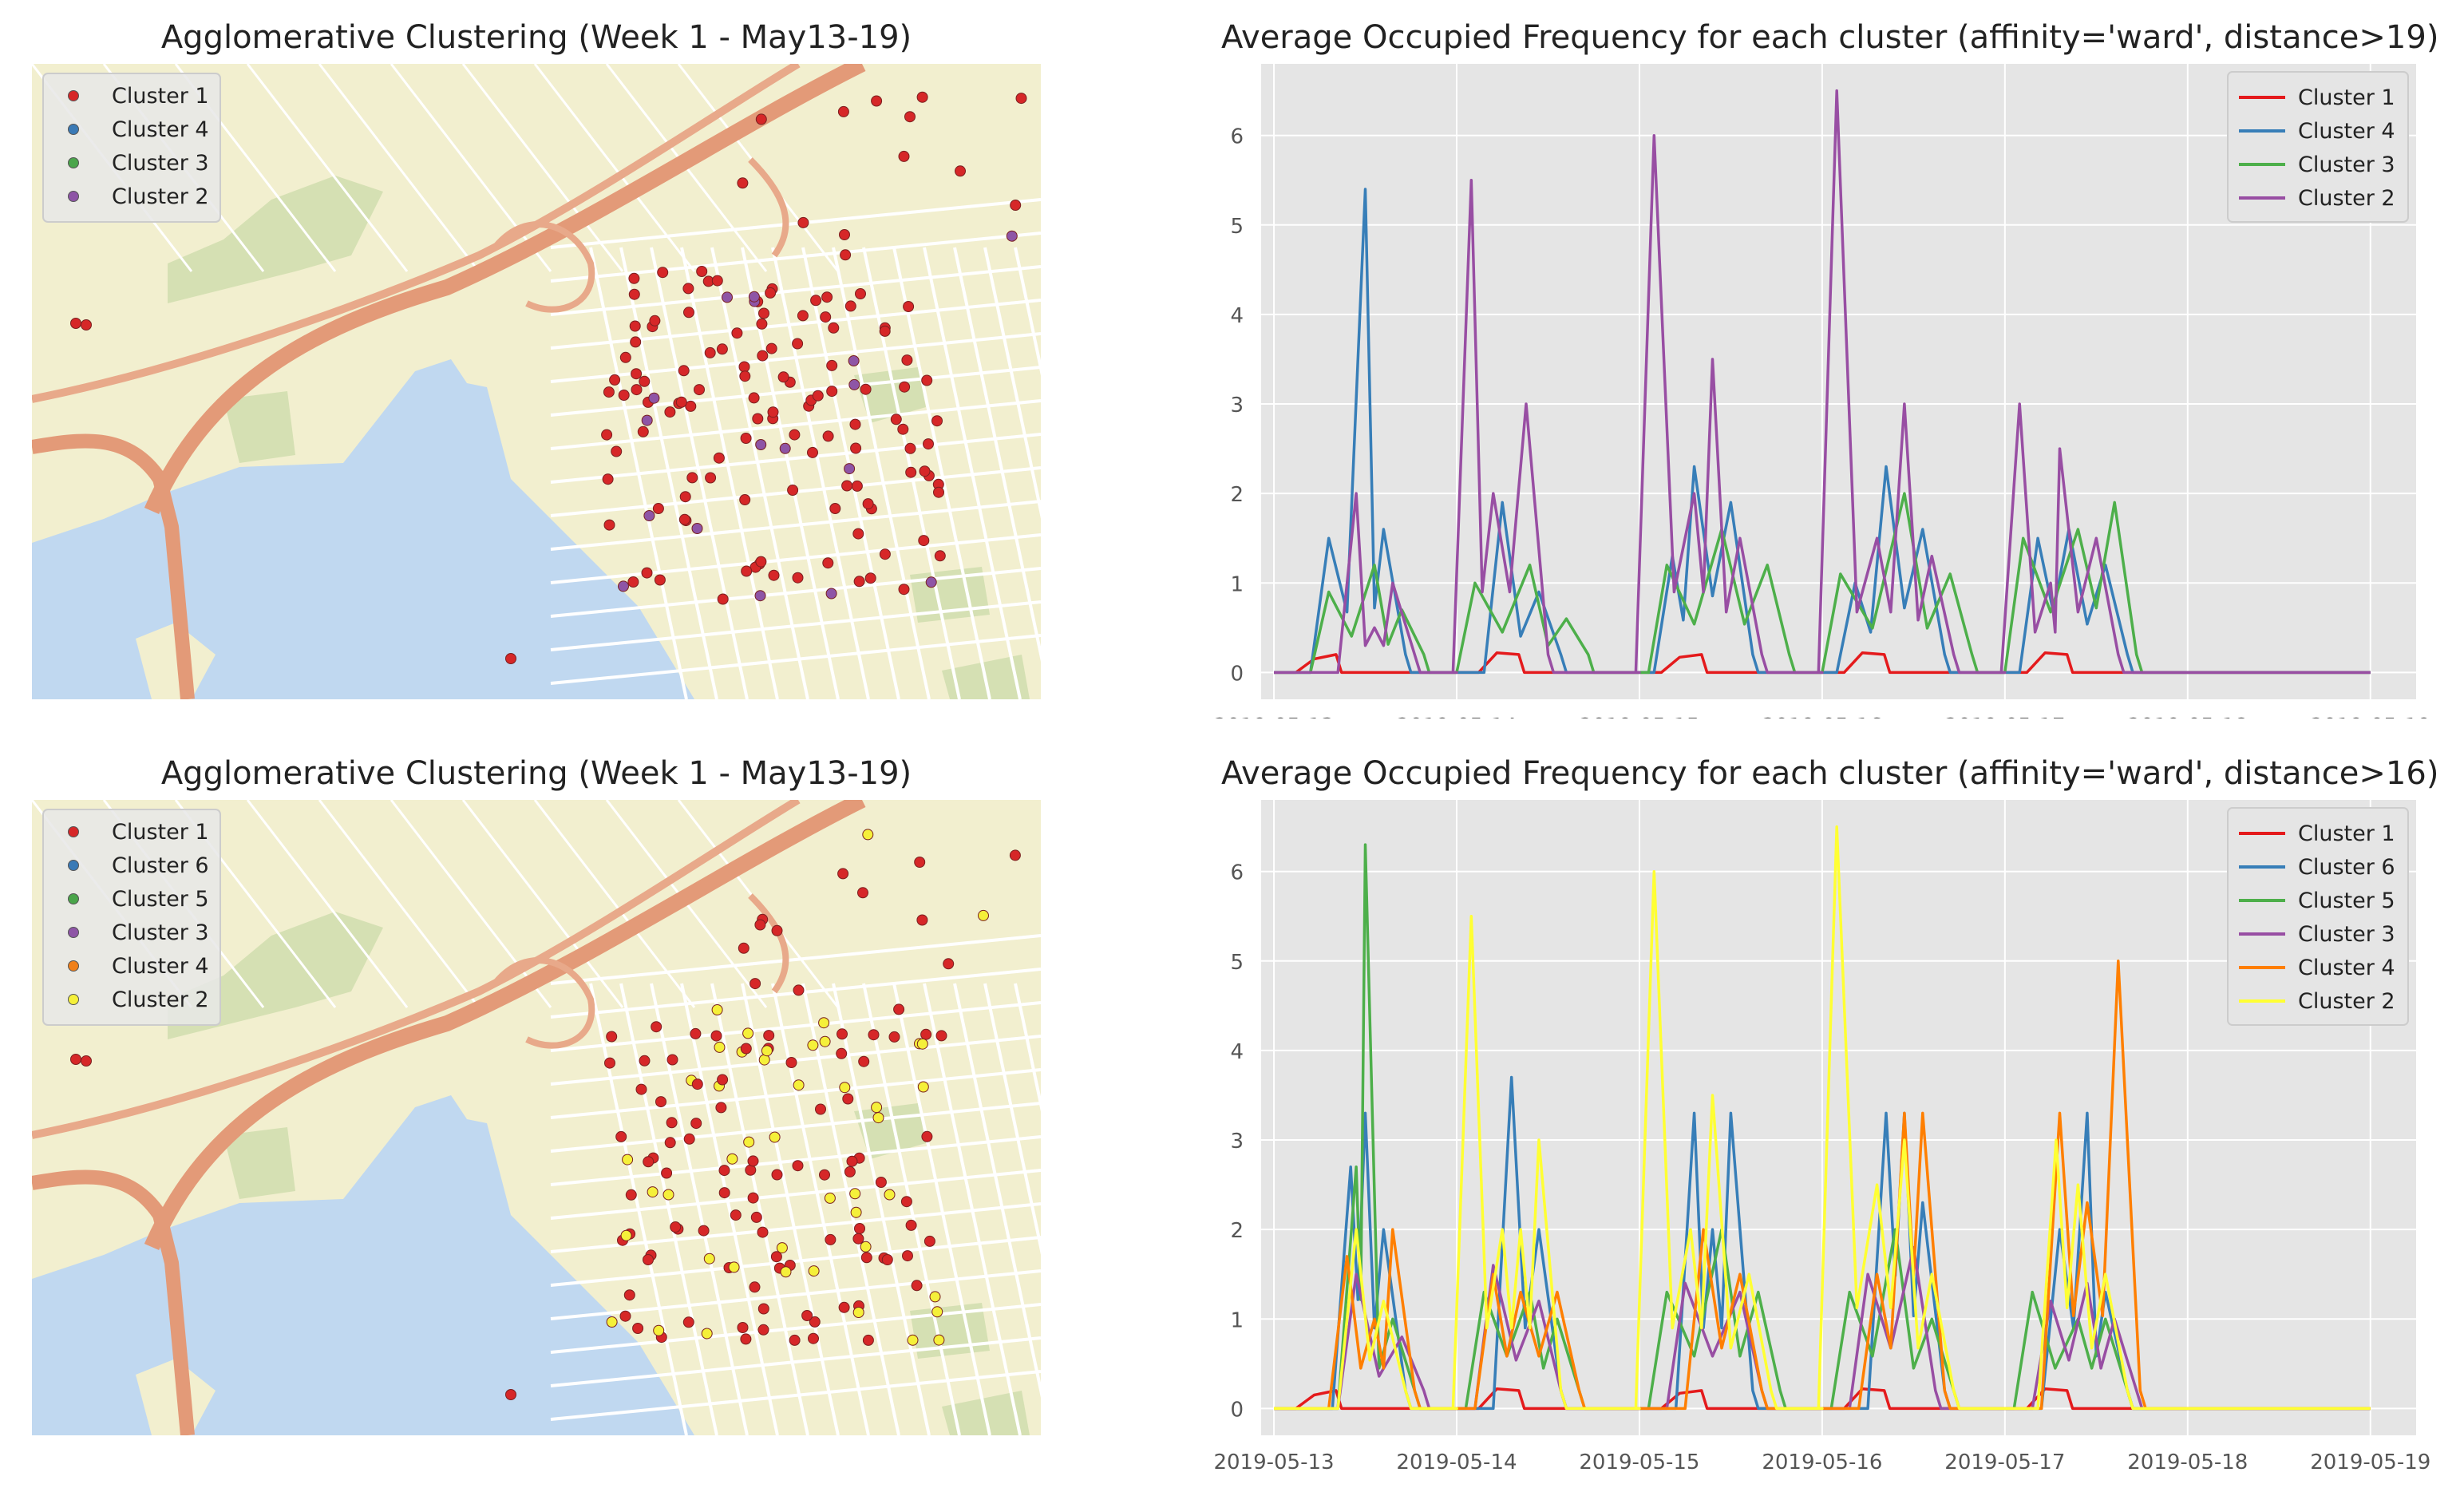 The image size is (2464, 1496). What do you see at coordinates (1822, 1462) in the screenshot?
I see `x-tick-label: 2019-05-16` at bounding box center [1822, 1462].